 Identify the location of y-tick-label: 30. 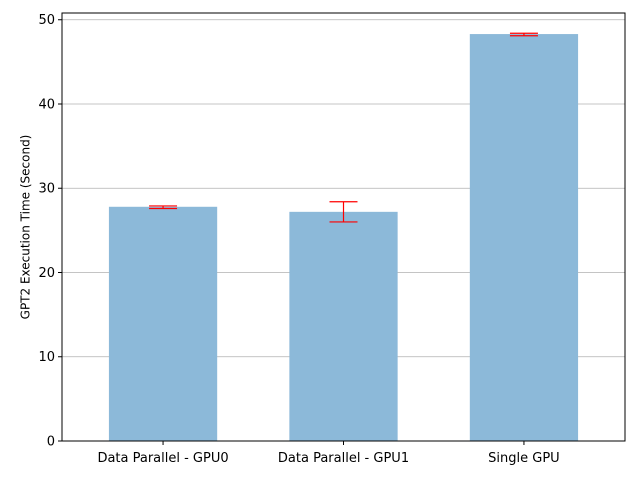
(46, 189).